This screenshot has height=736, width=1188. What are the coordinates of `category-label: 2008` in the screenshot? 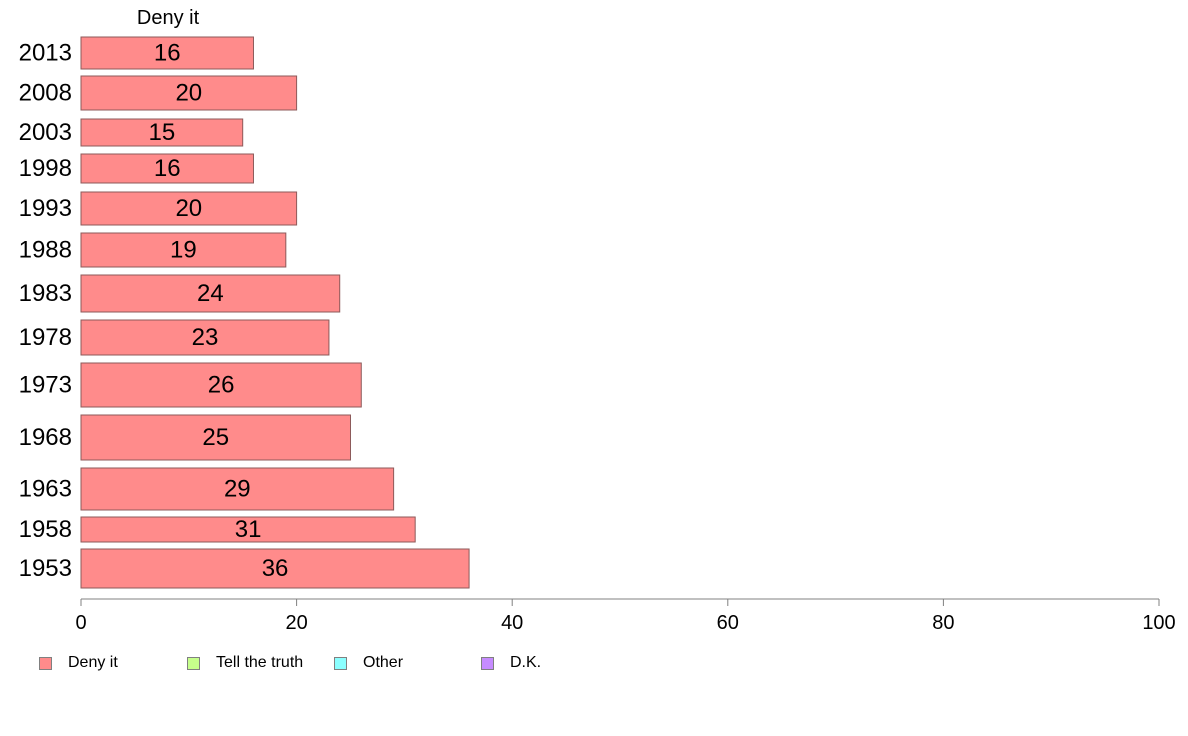 It's located at (45, 93).